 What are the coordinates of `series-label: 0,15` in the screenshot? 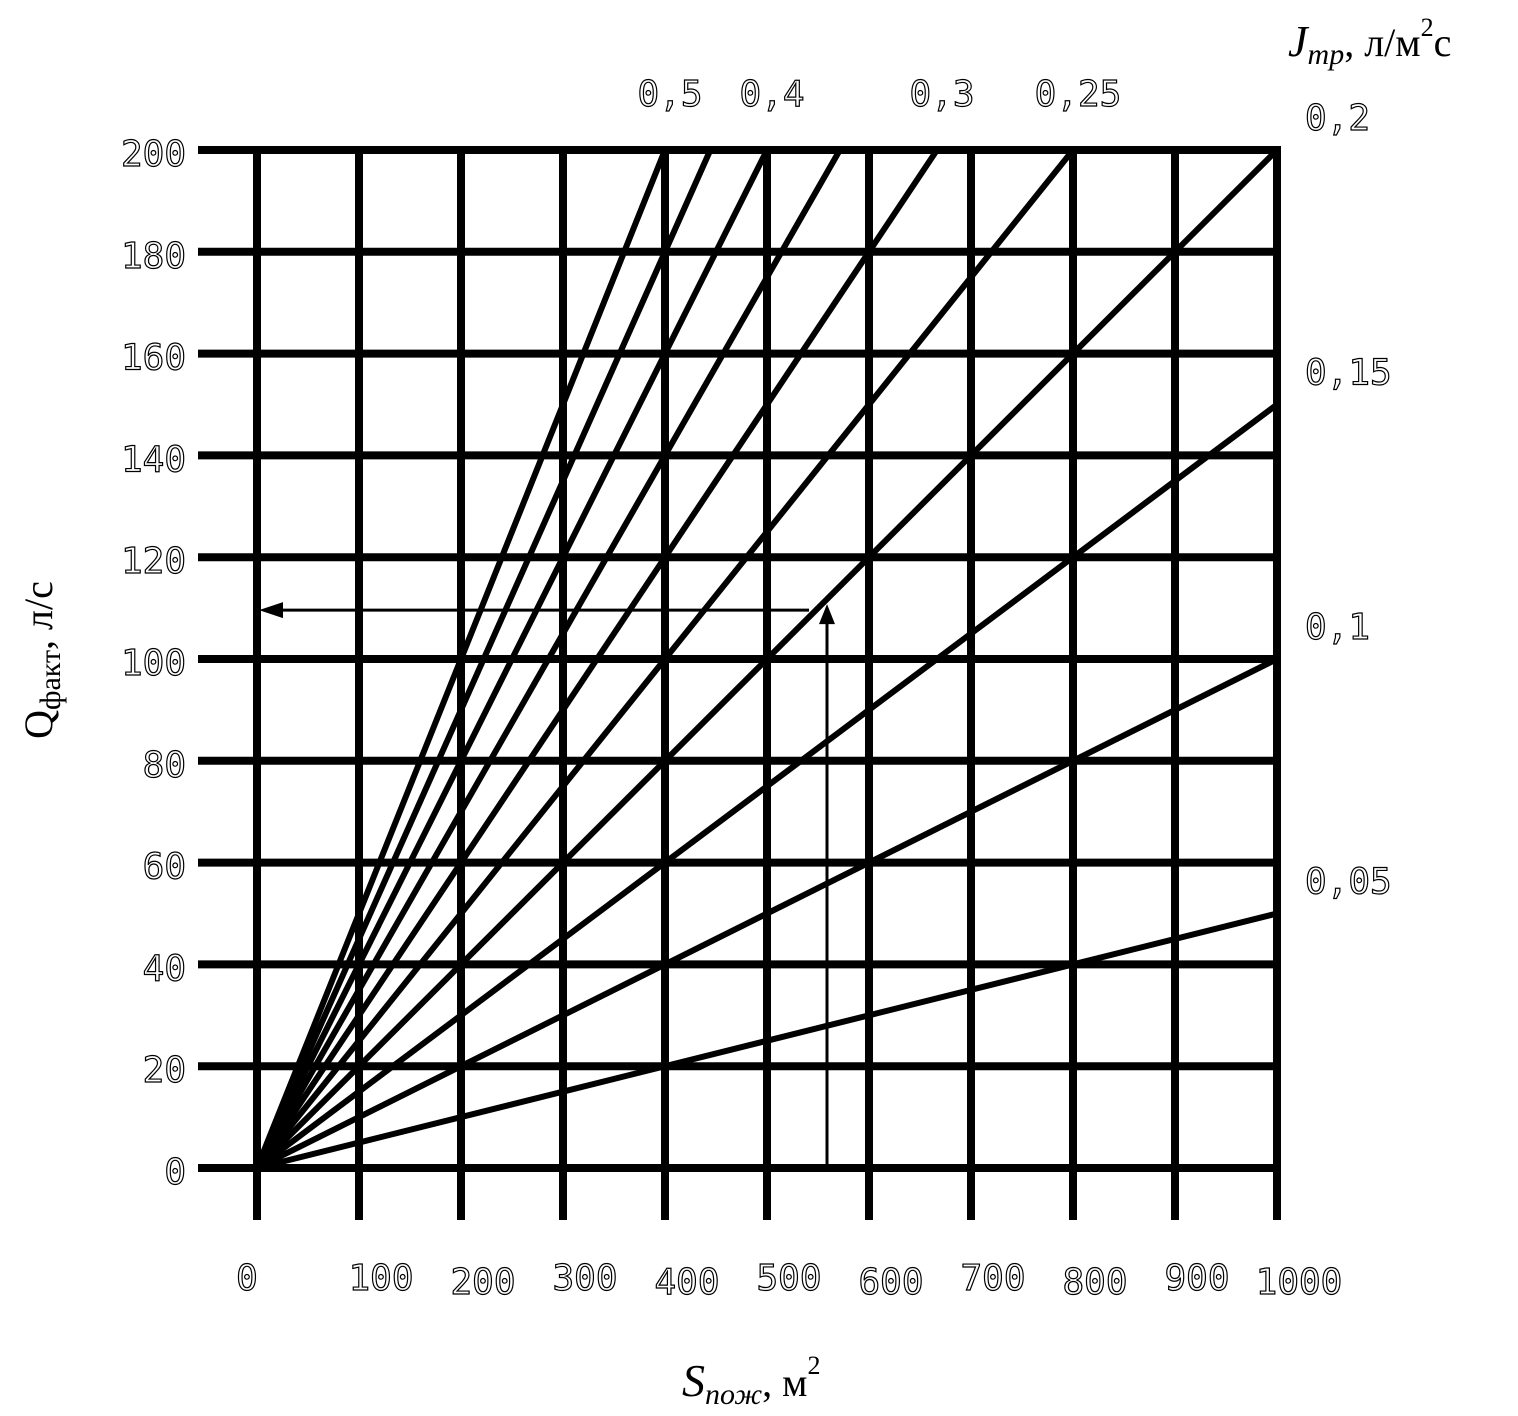 It's located at (1348, 373).